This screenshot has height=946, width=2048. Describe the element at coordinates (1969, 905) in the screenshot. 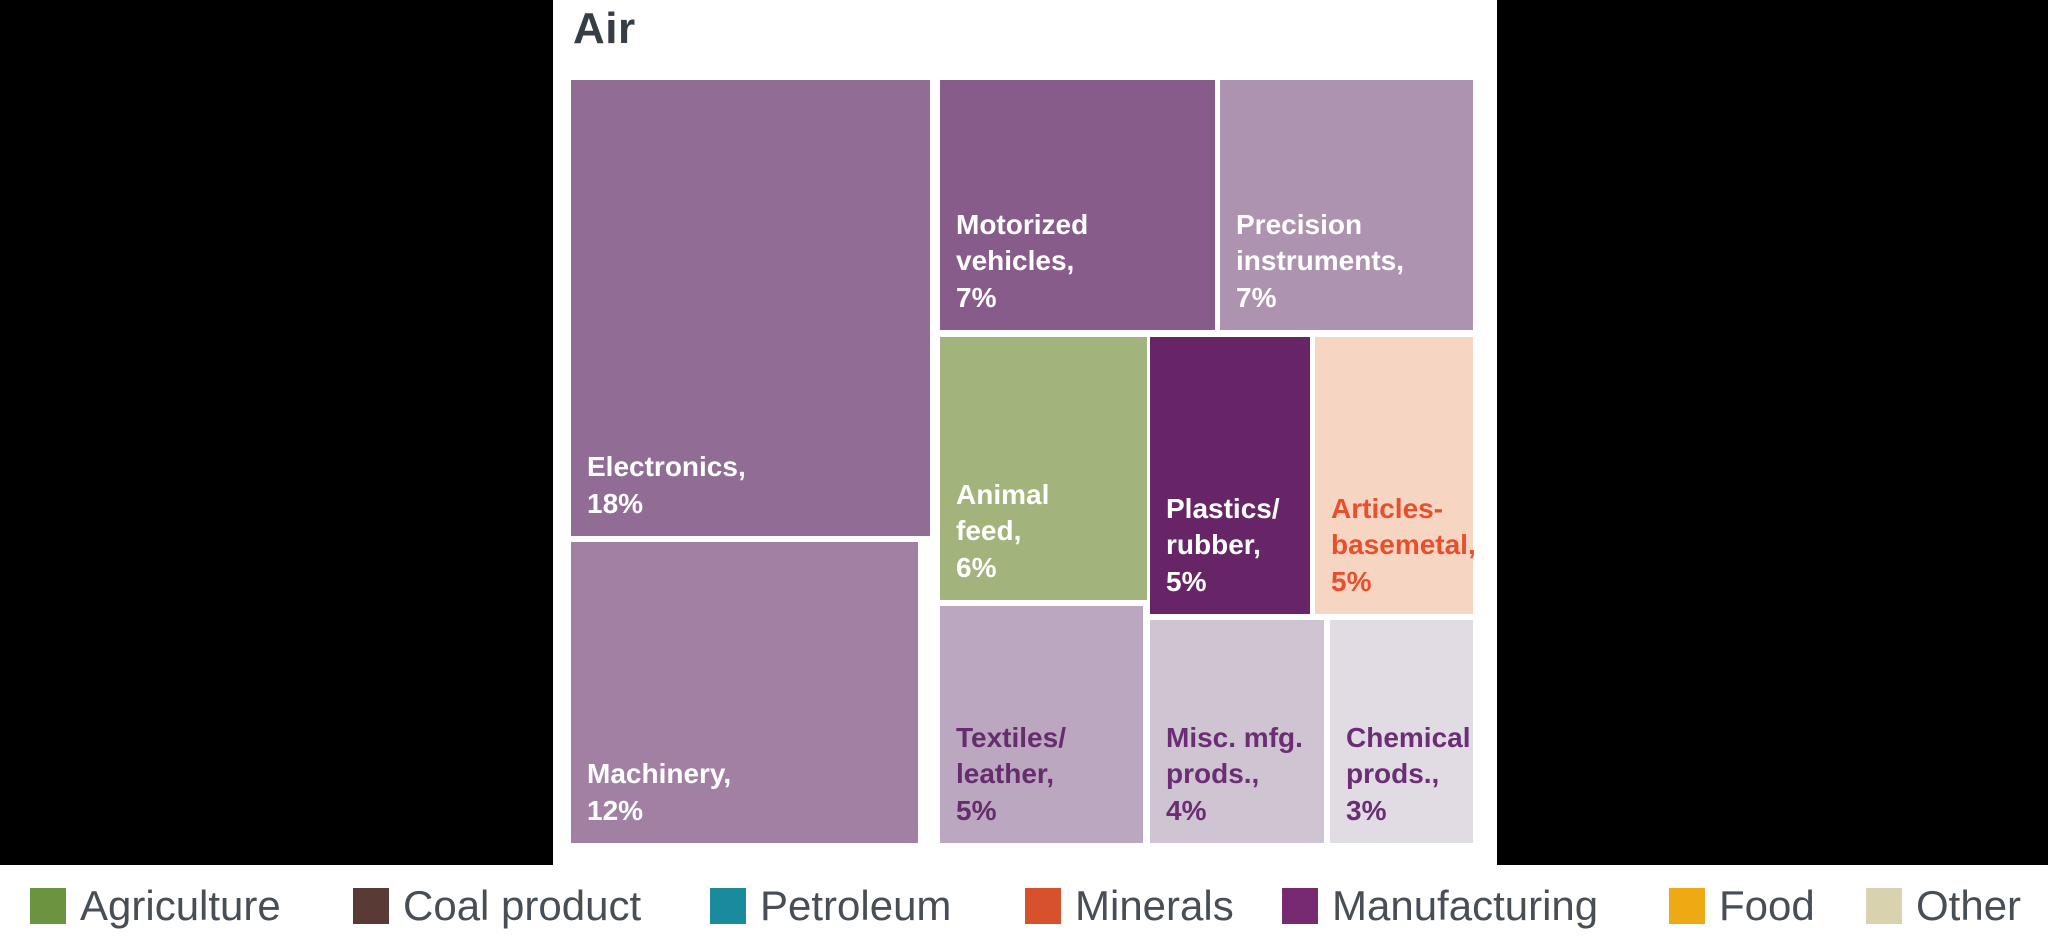

I see `legend-label-other: Other` at that location.